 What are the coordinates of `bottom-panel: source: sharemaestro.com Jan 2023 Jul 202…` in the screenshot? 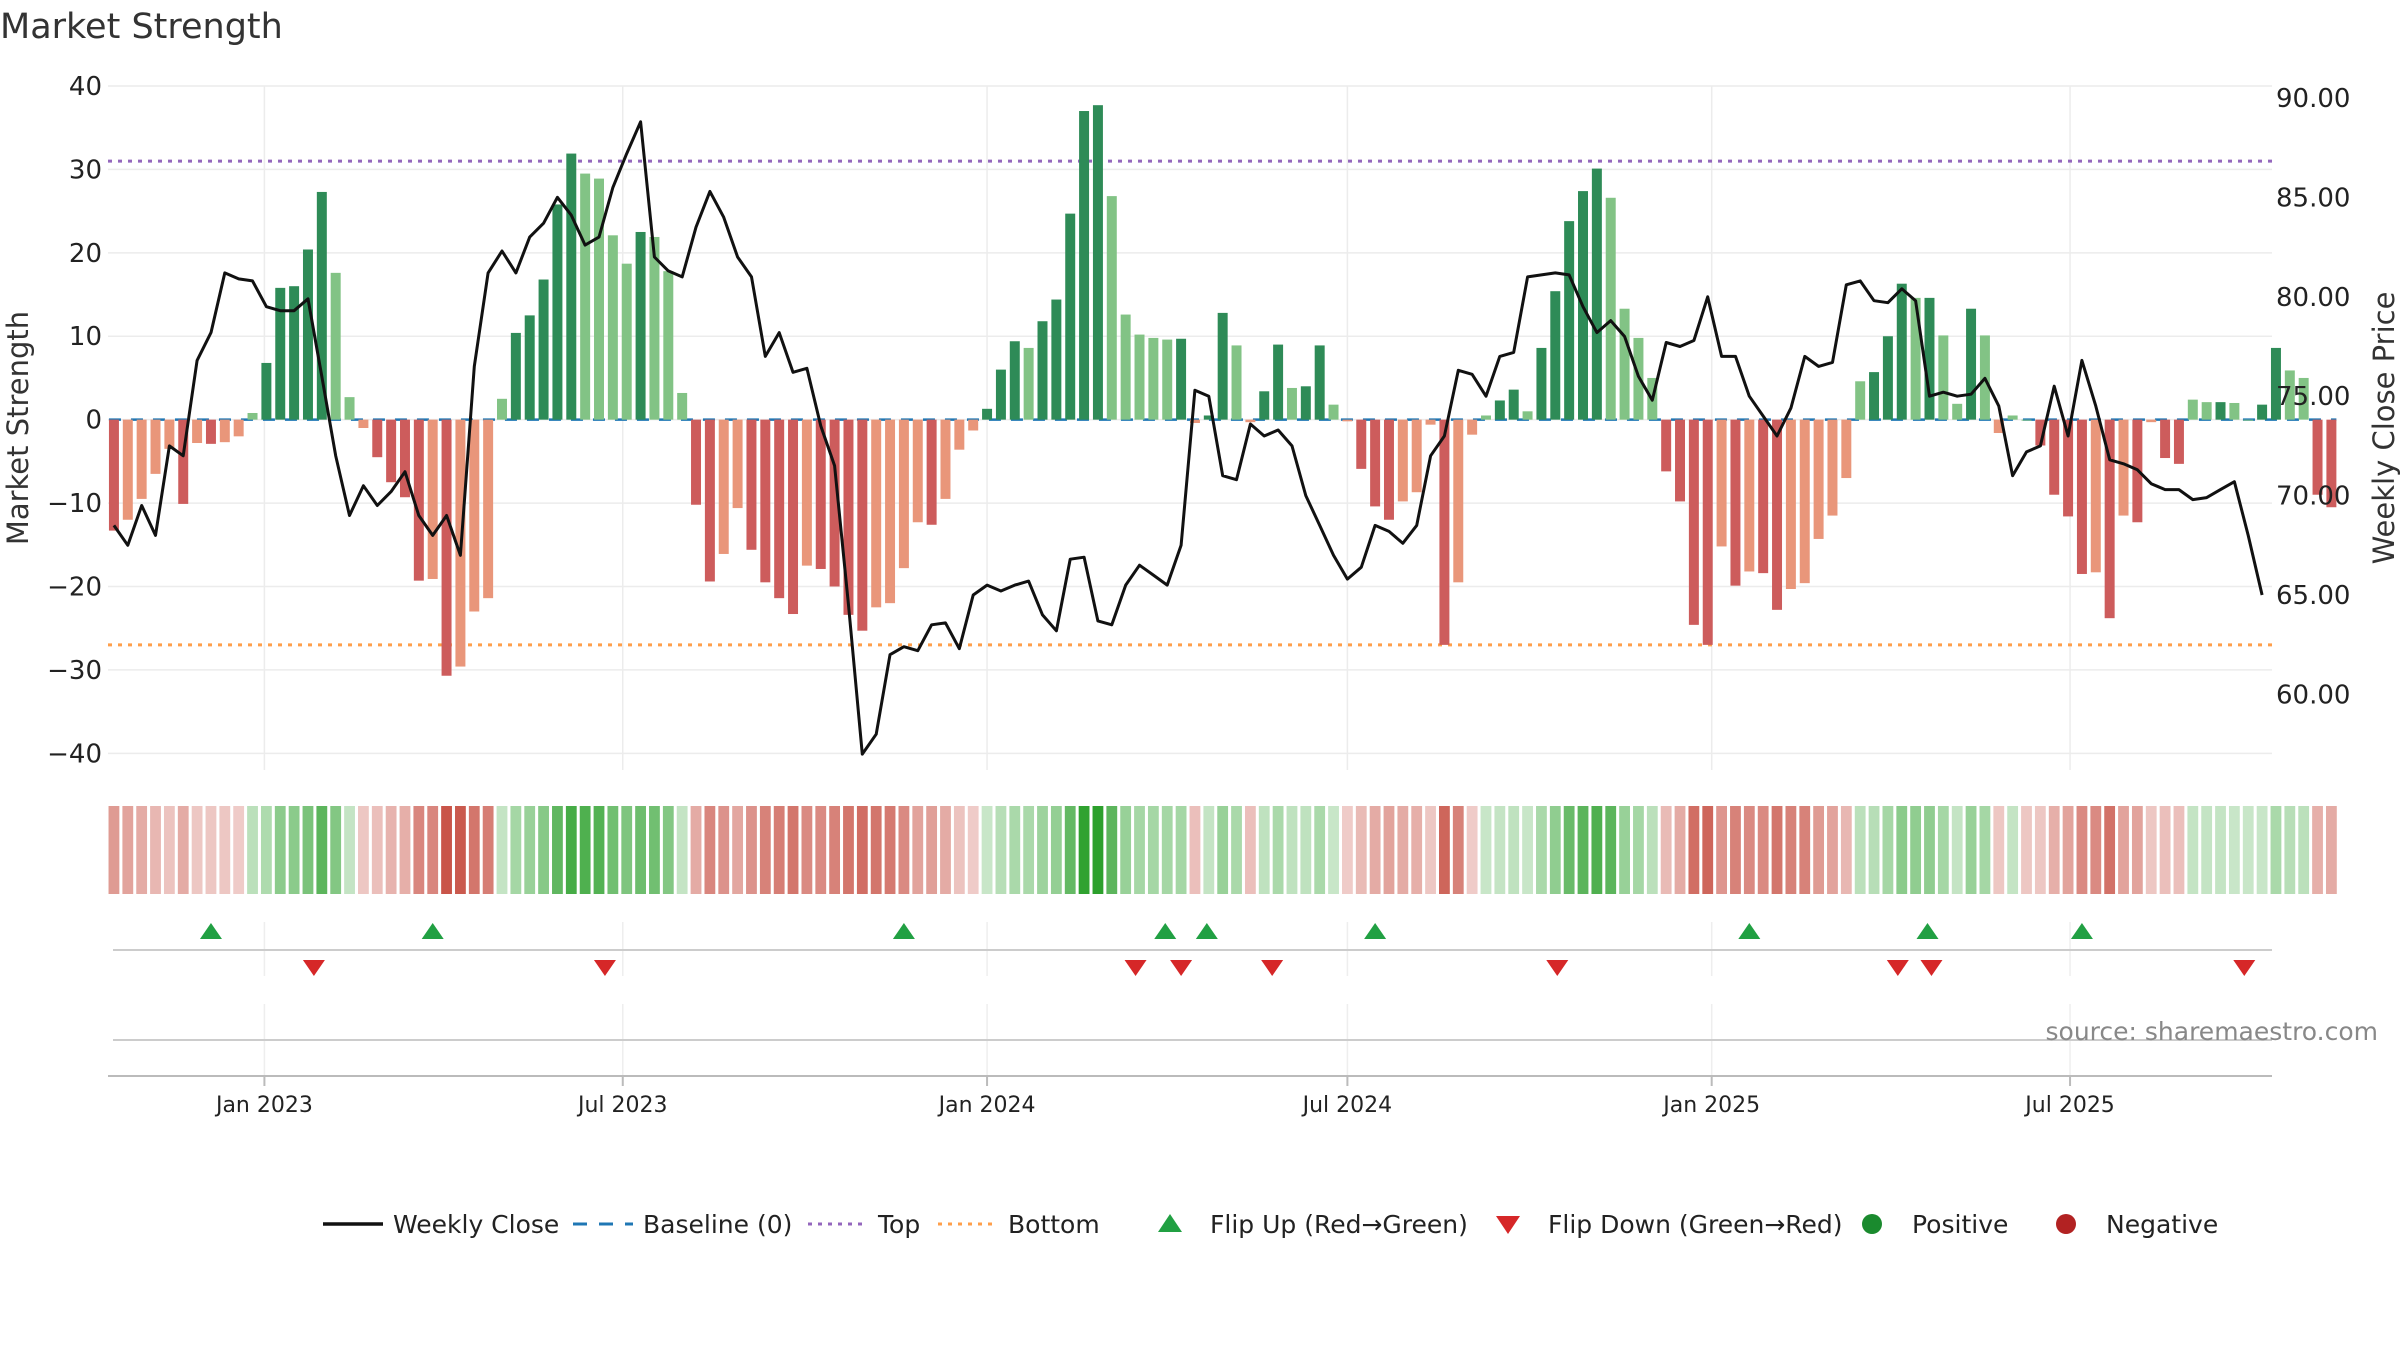 It's located at (1243, 1061).